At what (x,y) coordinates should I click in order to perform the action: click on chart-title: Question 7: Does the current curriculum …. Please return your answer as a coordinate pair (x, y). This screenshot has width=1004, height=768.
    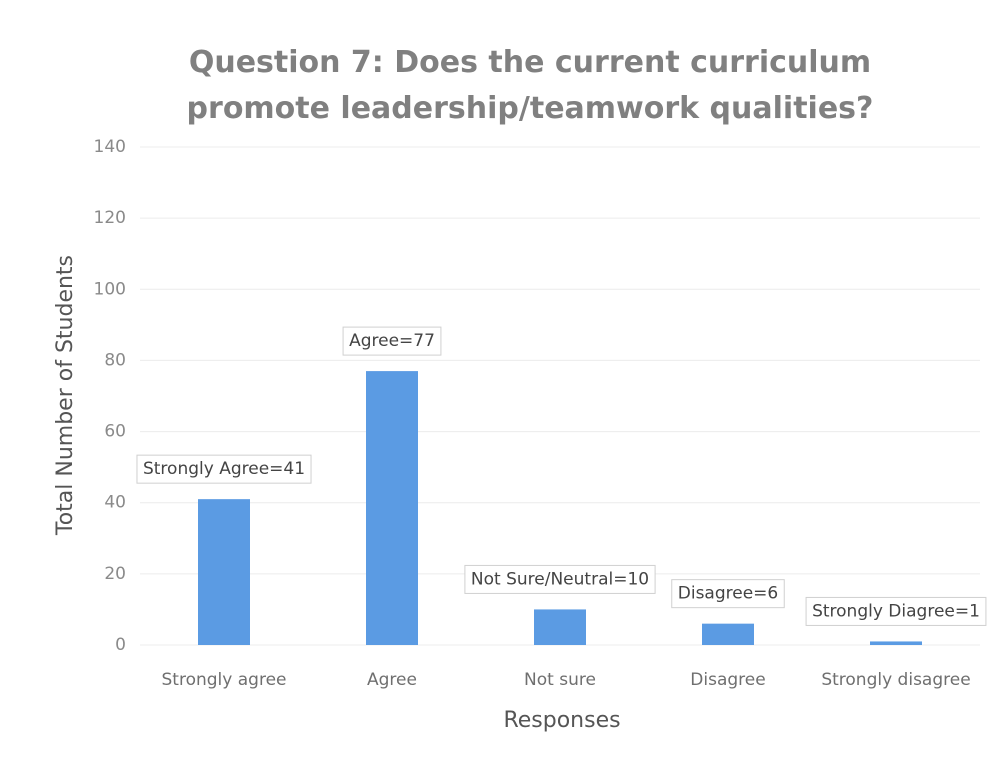
    Looking at the image, I should click on (530, 85).